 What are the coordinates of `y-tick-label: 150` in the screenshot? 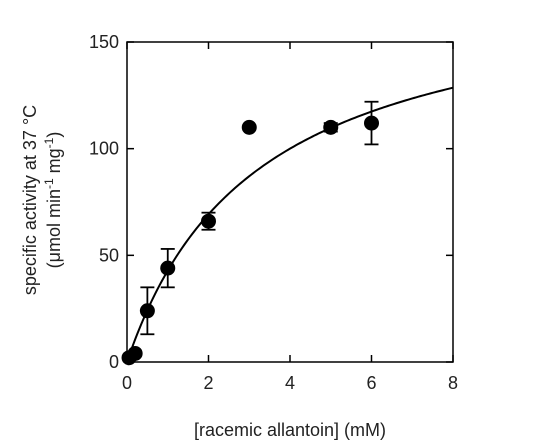 It's located at (104, 42).